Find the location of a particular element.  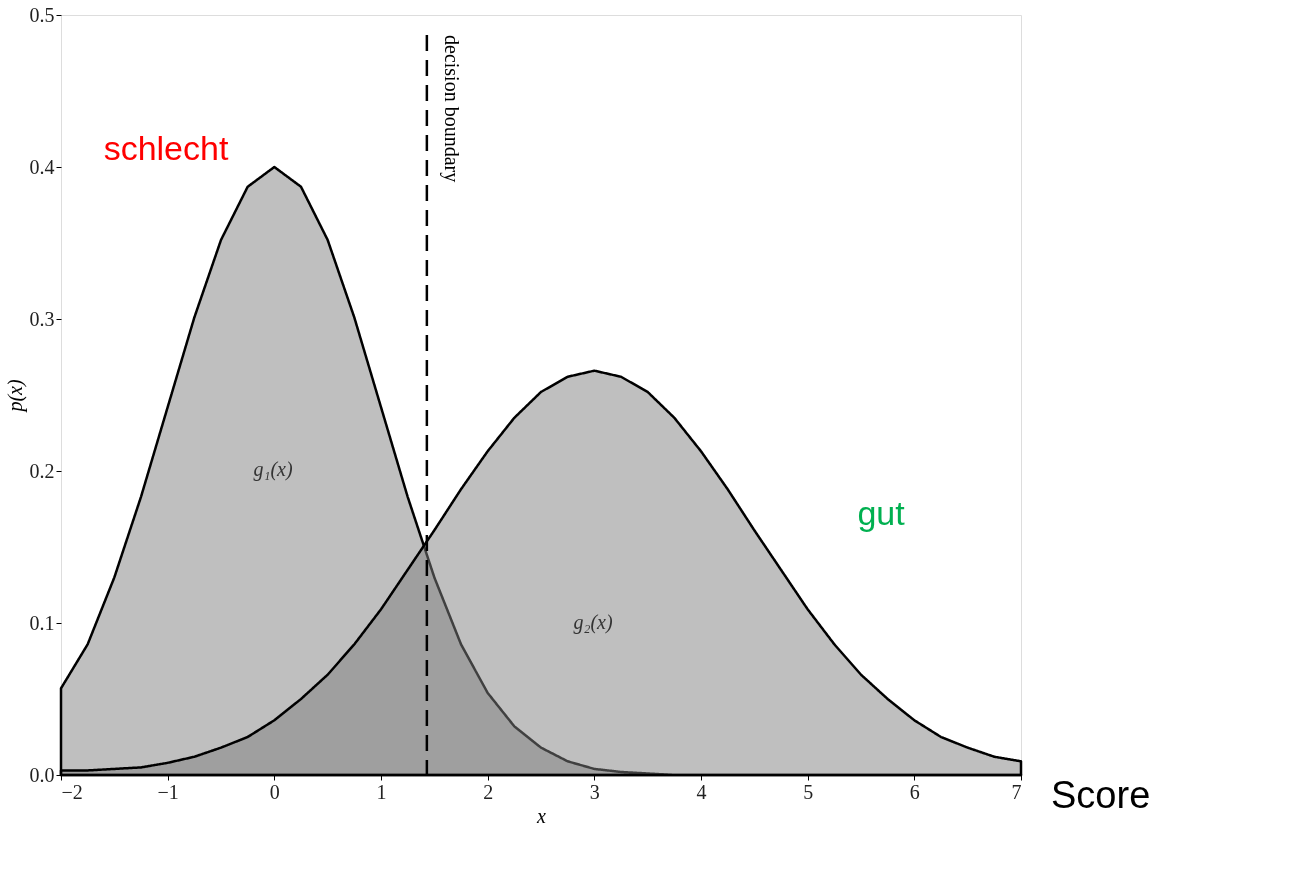

y-tick-label: 0.4 is located at coordinates (42, 166).